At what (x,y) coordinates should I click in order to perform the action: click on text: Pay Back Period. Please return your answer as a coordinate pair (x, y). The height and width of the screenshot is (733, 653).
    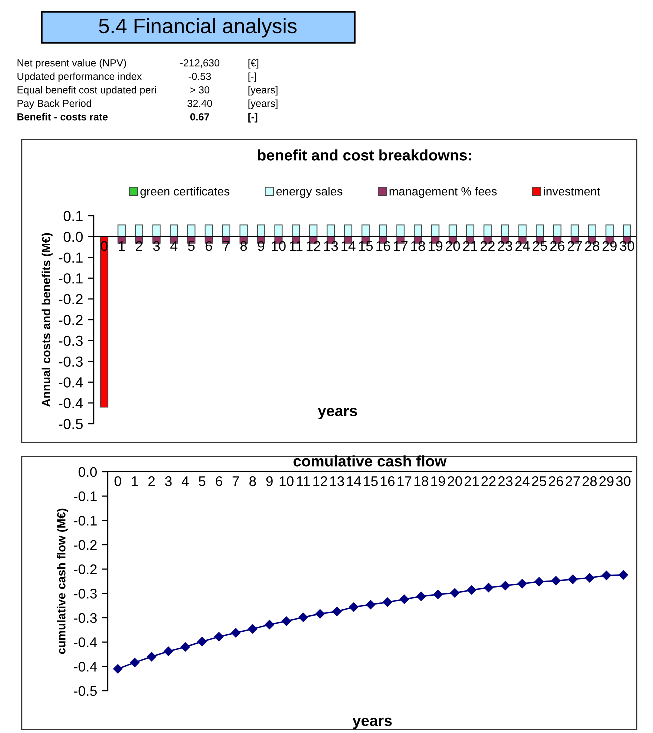
    Looking at the image, I should click on (55, 105).